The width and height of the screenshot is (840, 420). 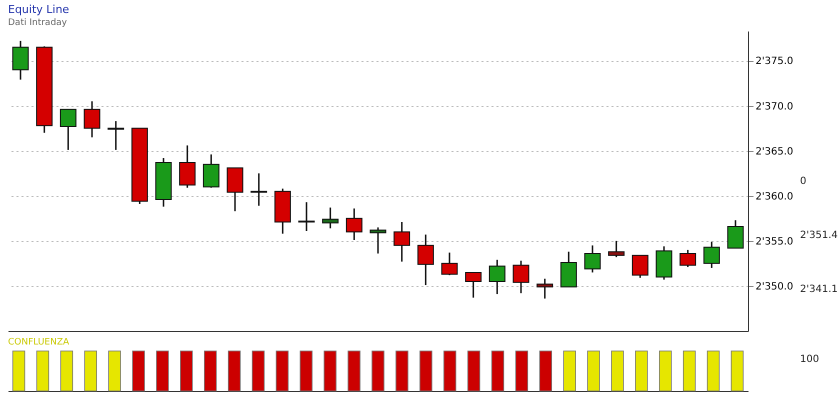 What do you see at coordinates (775, 106) in the screenshot?
I see `y-tick-label: 2'370.0` at bounding box center [775, 106].